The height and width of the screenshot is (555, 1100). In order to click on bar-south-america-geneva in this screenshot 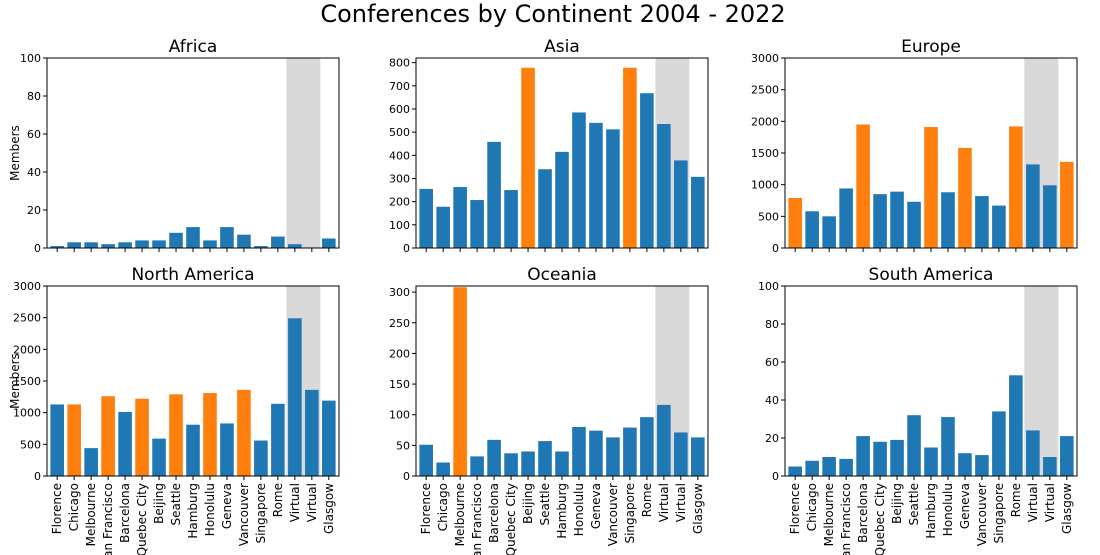, I will do `click(965, 464)`.